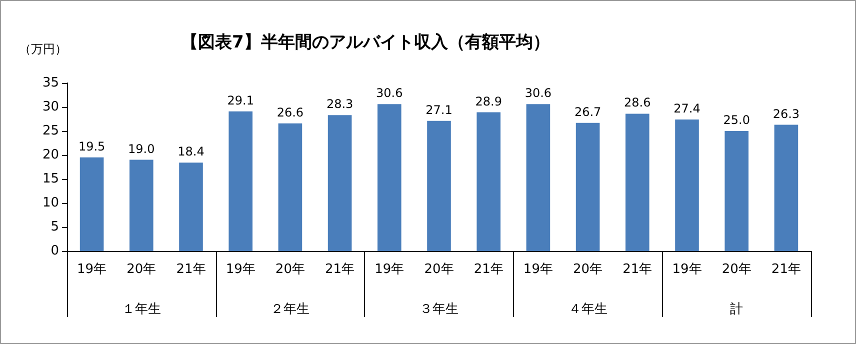 This screenshot has height=344, width=856. Describe the element at coordinates (290, 309) in the screenshot. I see `text: ２年生` at that location.